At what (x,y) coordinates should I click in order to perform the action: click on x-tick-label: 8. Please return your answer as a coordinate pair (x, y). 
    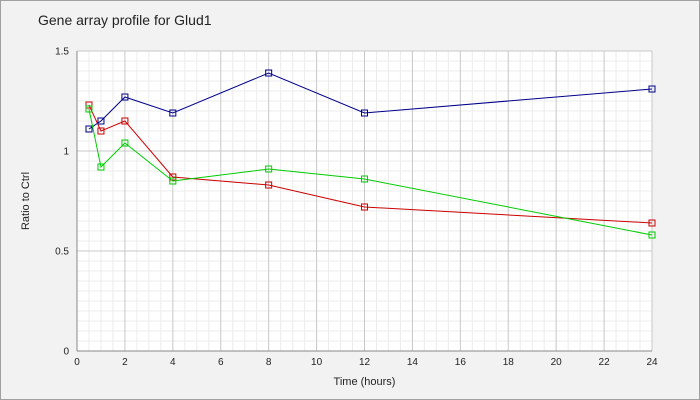
    Looking at the image, I should click on (269, 362).